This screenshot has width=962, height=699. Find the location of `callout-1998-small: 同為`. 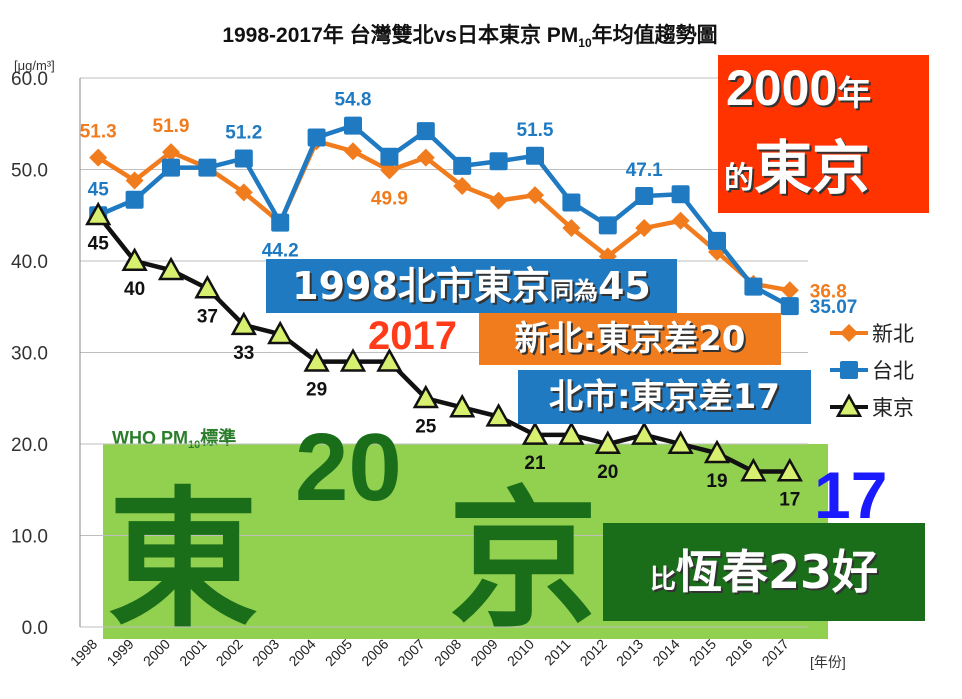

callout-1998-small: 同為 is located at coordinates (573, 291).